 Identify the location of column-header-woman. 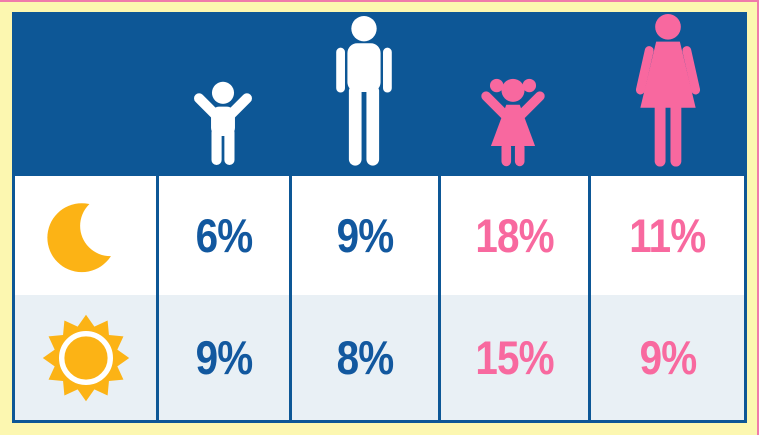
(667, 94).